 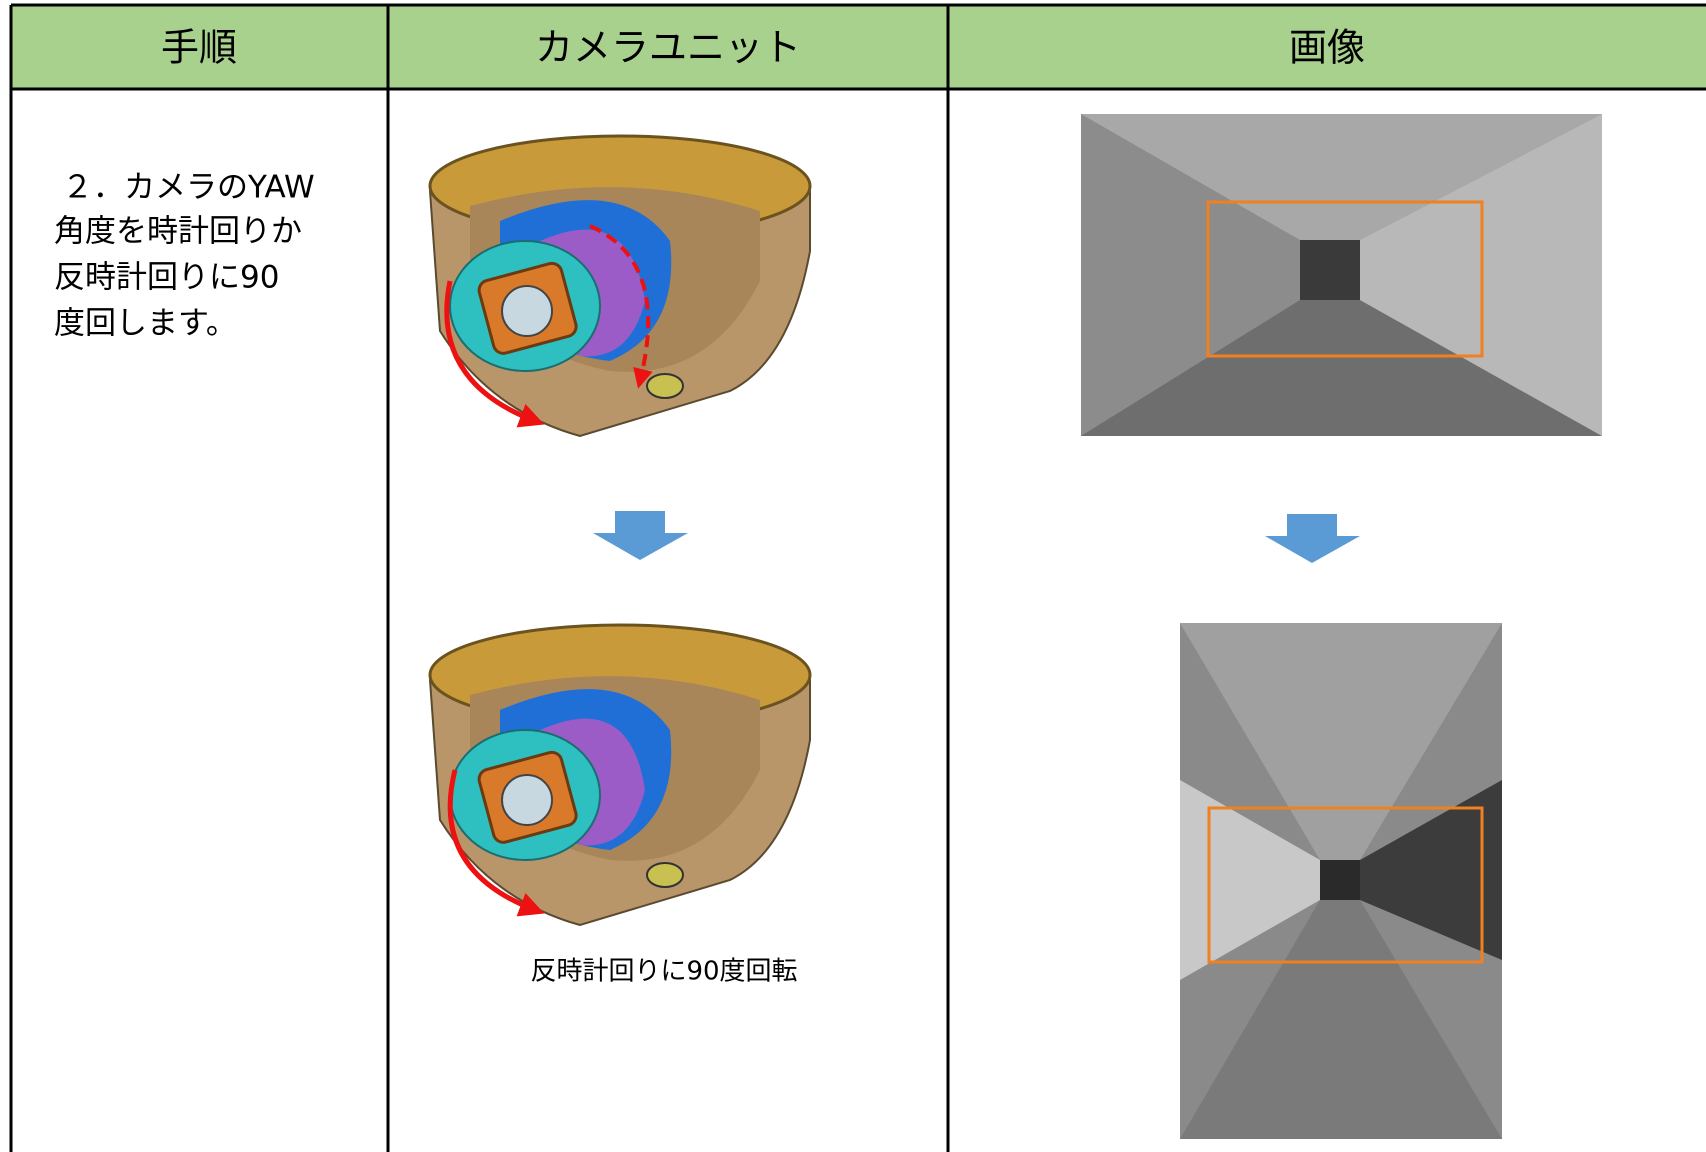 I want to click on step-text: 反時計回りに90, so click(x=166, y=278).